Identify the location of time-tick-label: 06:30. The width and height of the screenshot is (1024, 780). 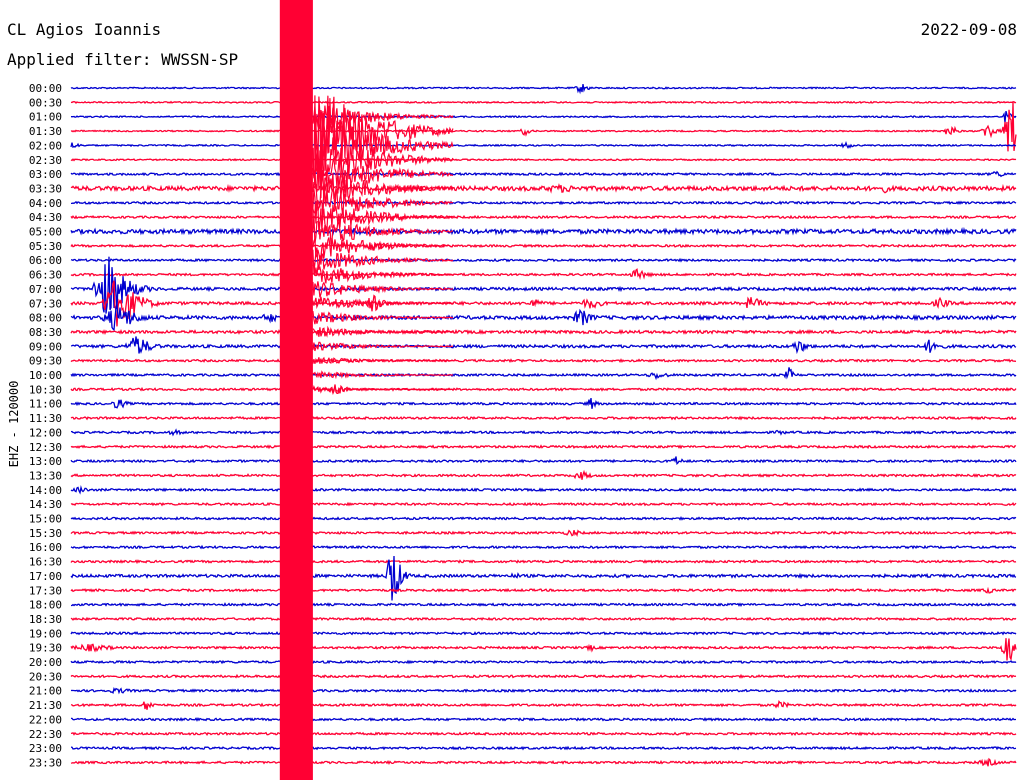
(45, 275).